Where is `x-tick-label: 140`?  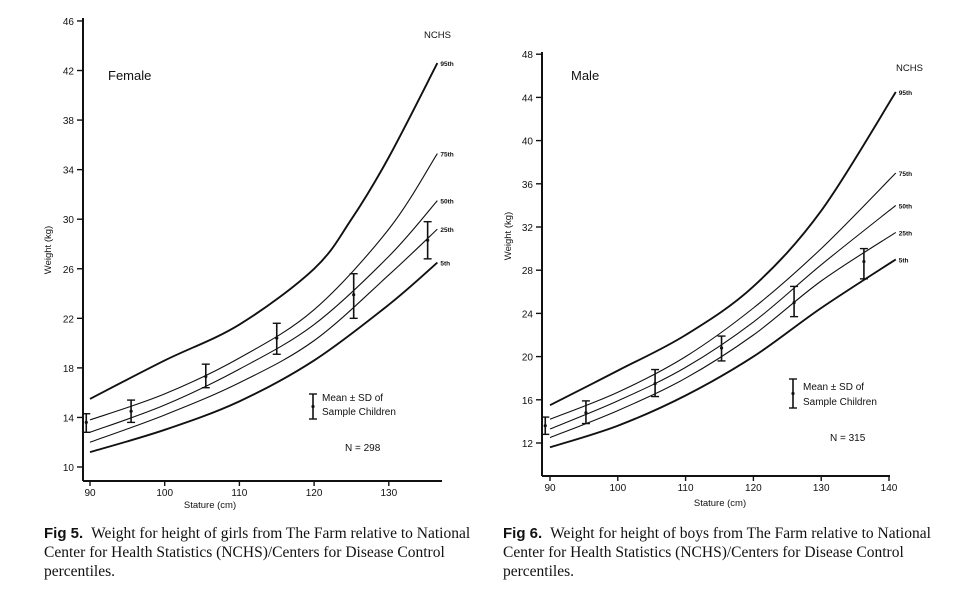 x-tick-label: 140 is located at coordinates (889, 488).